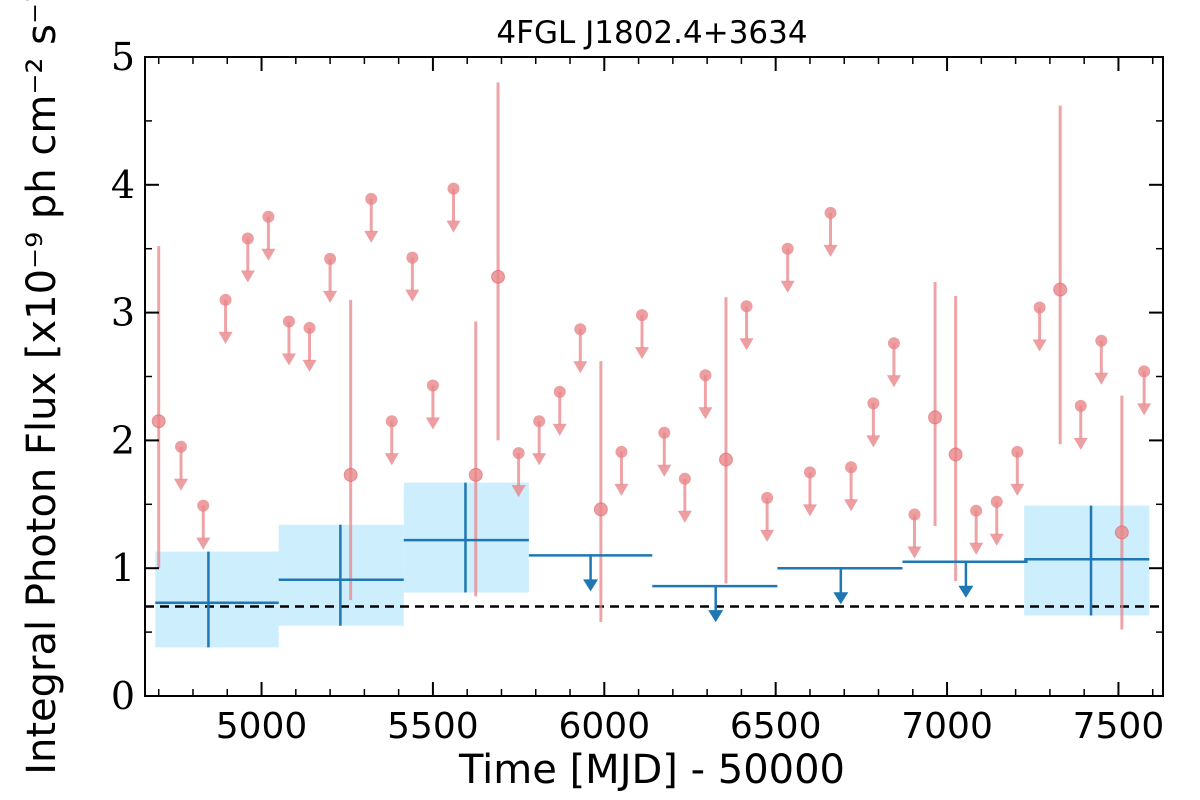 The height and width of the screenshot is (800, 1200). What do you see at coordinates (123, 57) in the screenshot?
I see `y-tick-label: 5` at bounding box center [123, 57].